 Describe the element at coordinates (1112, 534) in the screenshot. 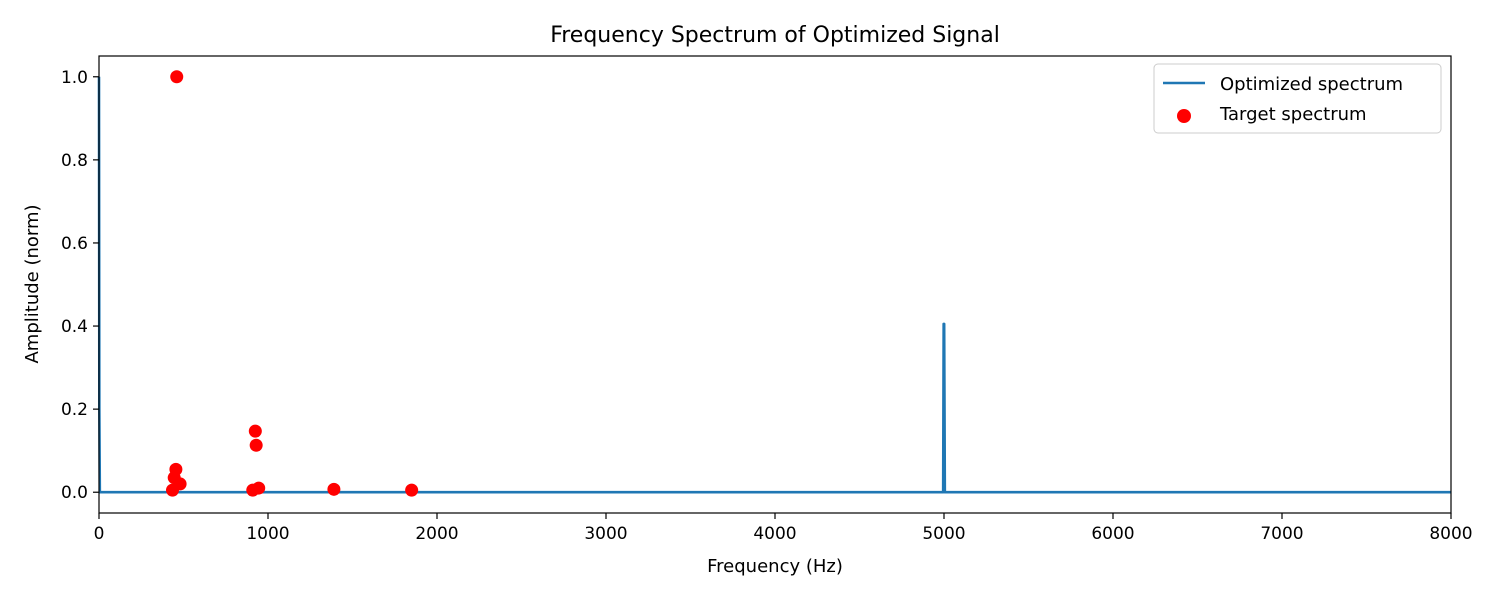

I see `x-tick-label: 6000` at that location.